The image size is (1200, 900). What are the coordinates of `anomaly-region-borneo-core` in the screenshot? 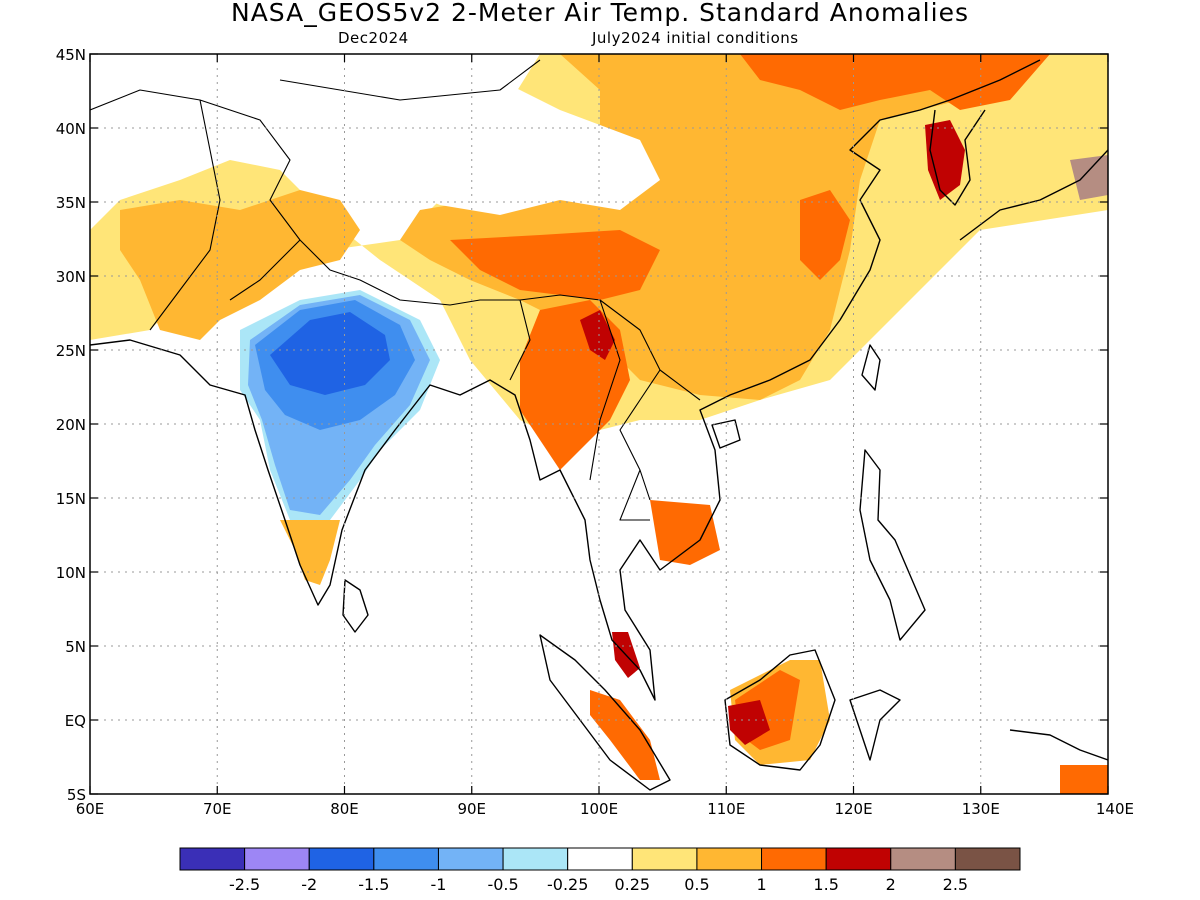 It's located at (749, 722).